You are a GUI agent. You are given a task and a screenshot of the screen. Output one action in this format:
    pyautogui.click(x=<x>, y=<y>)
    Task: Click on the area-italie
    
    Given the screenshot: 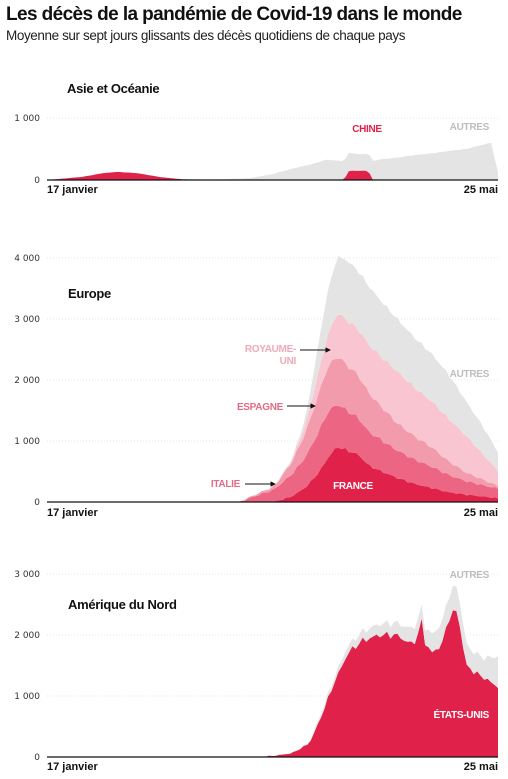 What is the action you would take?
    pyautogui.click(x=272, y=453)
    